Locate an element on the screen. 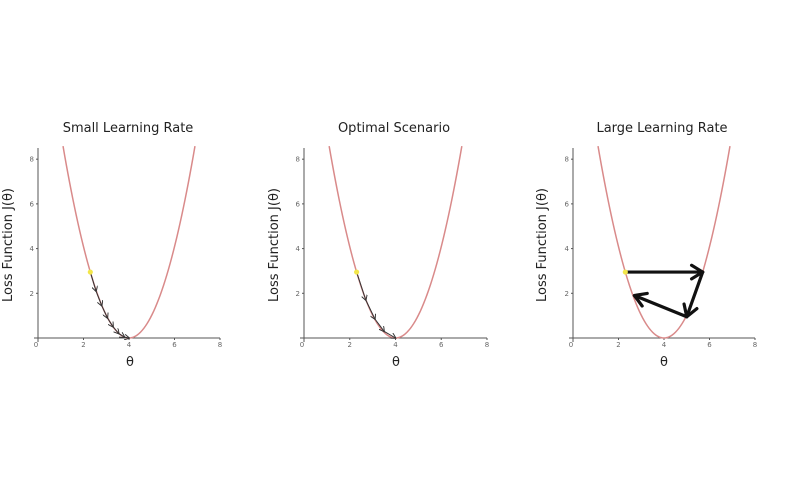 This screenshot has width=795, height=497. chart-title: Small Learning Rate is located at coordinates (128, 128).